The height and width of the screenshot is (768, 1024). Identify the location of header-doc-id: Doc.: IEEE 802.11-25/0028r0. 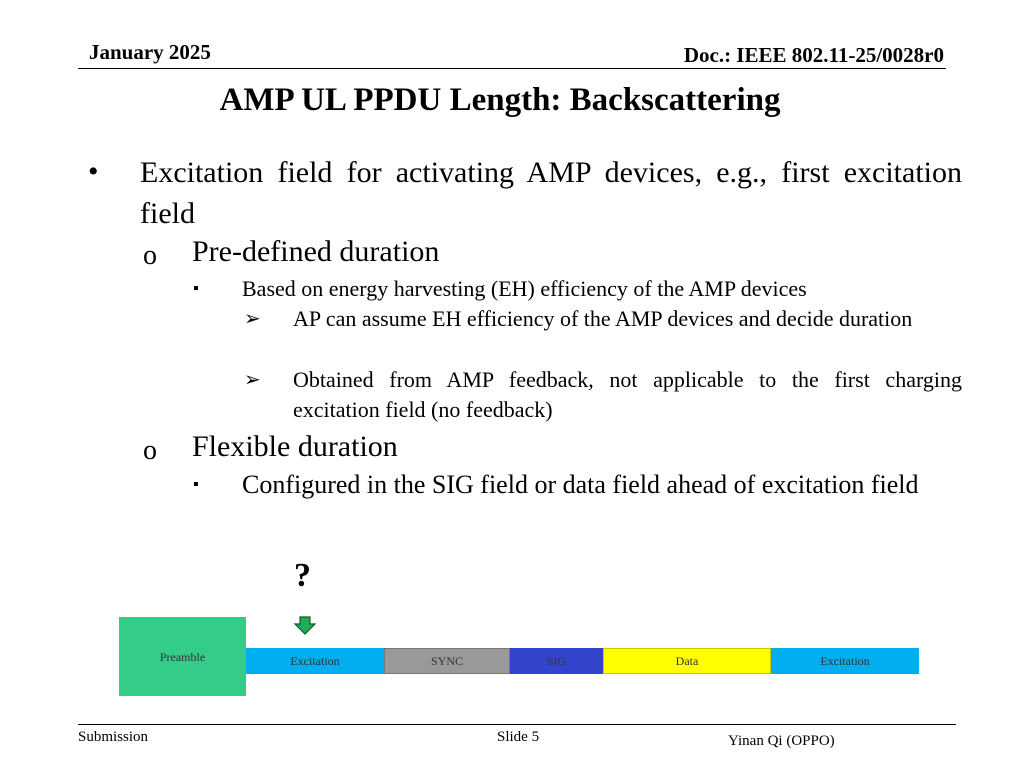
(813, 55).